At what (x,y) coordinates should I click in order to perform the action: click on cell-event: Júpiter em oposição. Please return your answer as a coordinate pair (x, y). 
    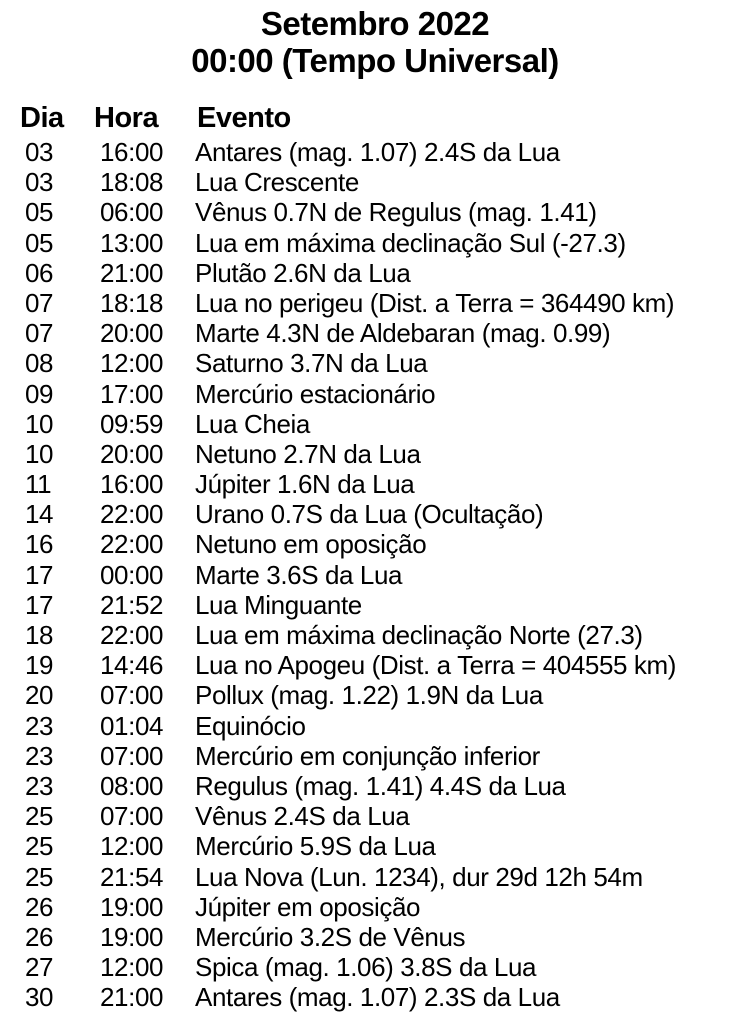
    Looking at the image, I should click on (308, 906).